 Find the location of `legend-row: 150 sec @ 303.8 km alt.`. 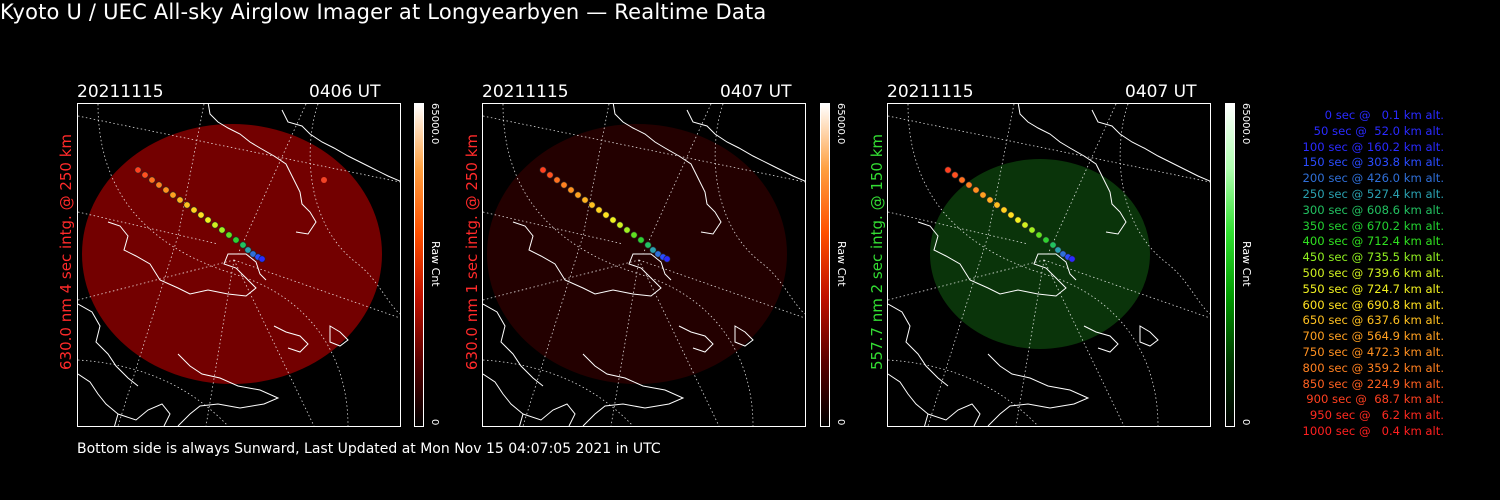

legend-row: 150 sec @ 303.8 km alt. is located at coordinates (1373, 162).